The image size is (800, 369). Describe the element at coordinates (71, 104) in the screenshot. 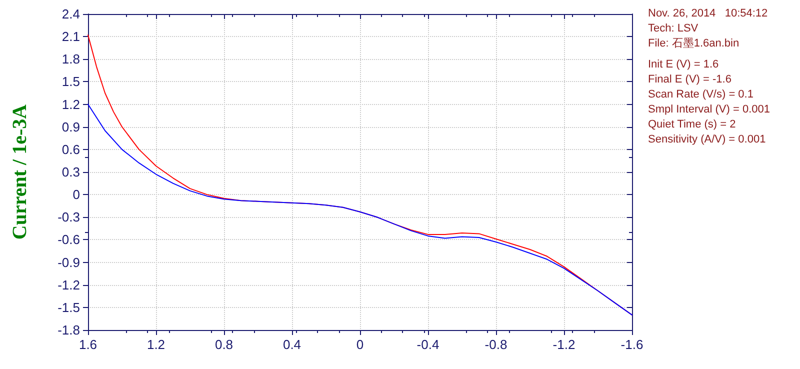

I see `y-tick-label: 1.2` at that location.